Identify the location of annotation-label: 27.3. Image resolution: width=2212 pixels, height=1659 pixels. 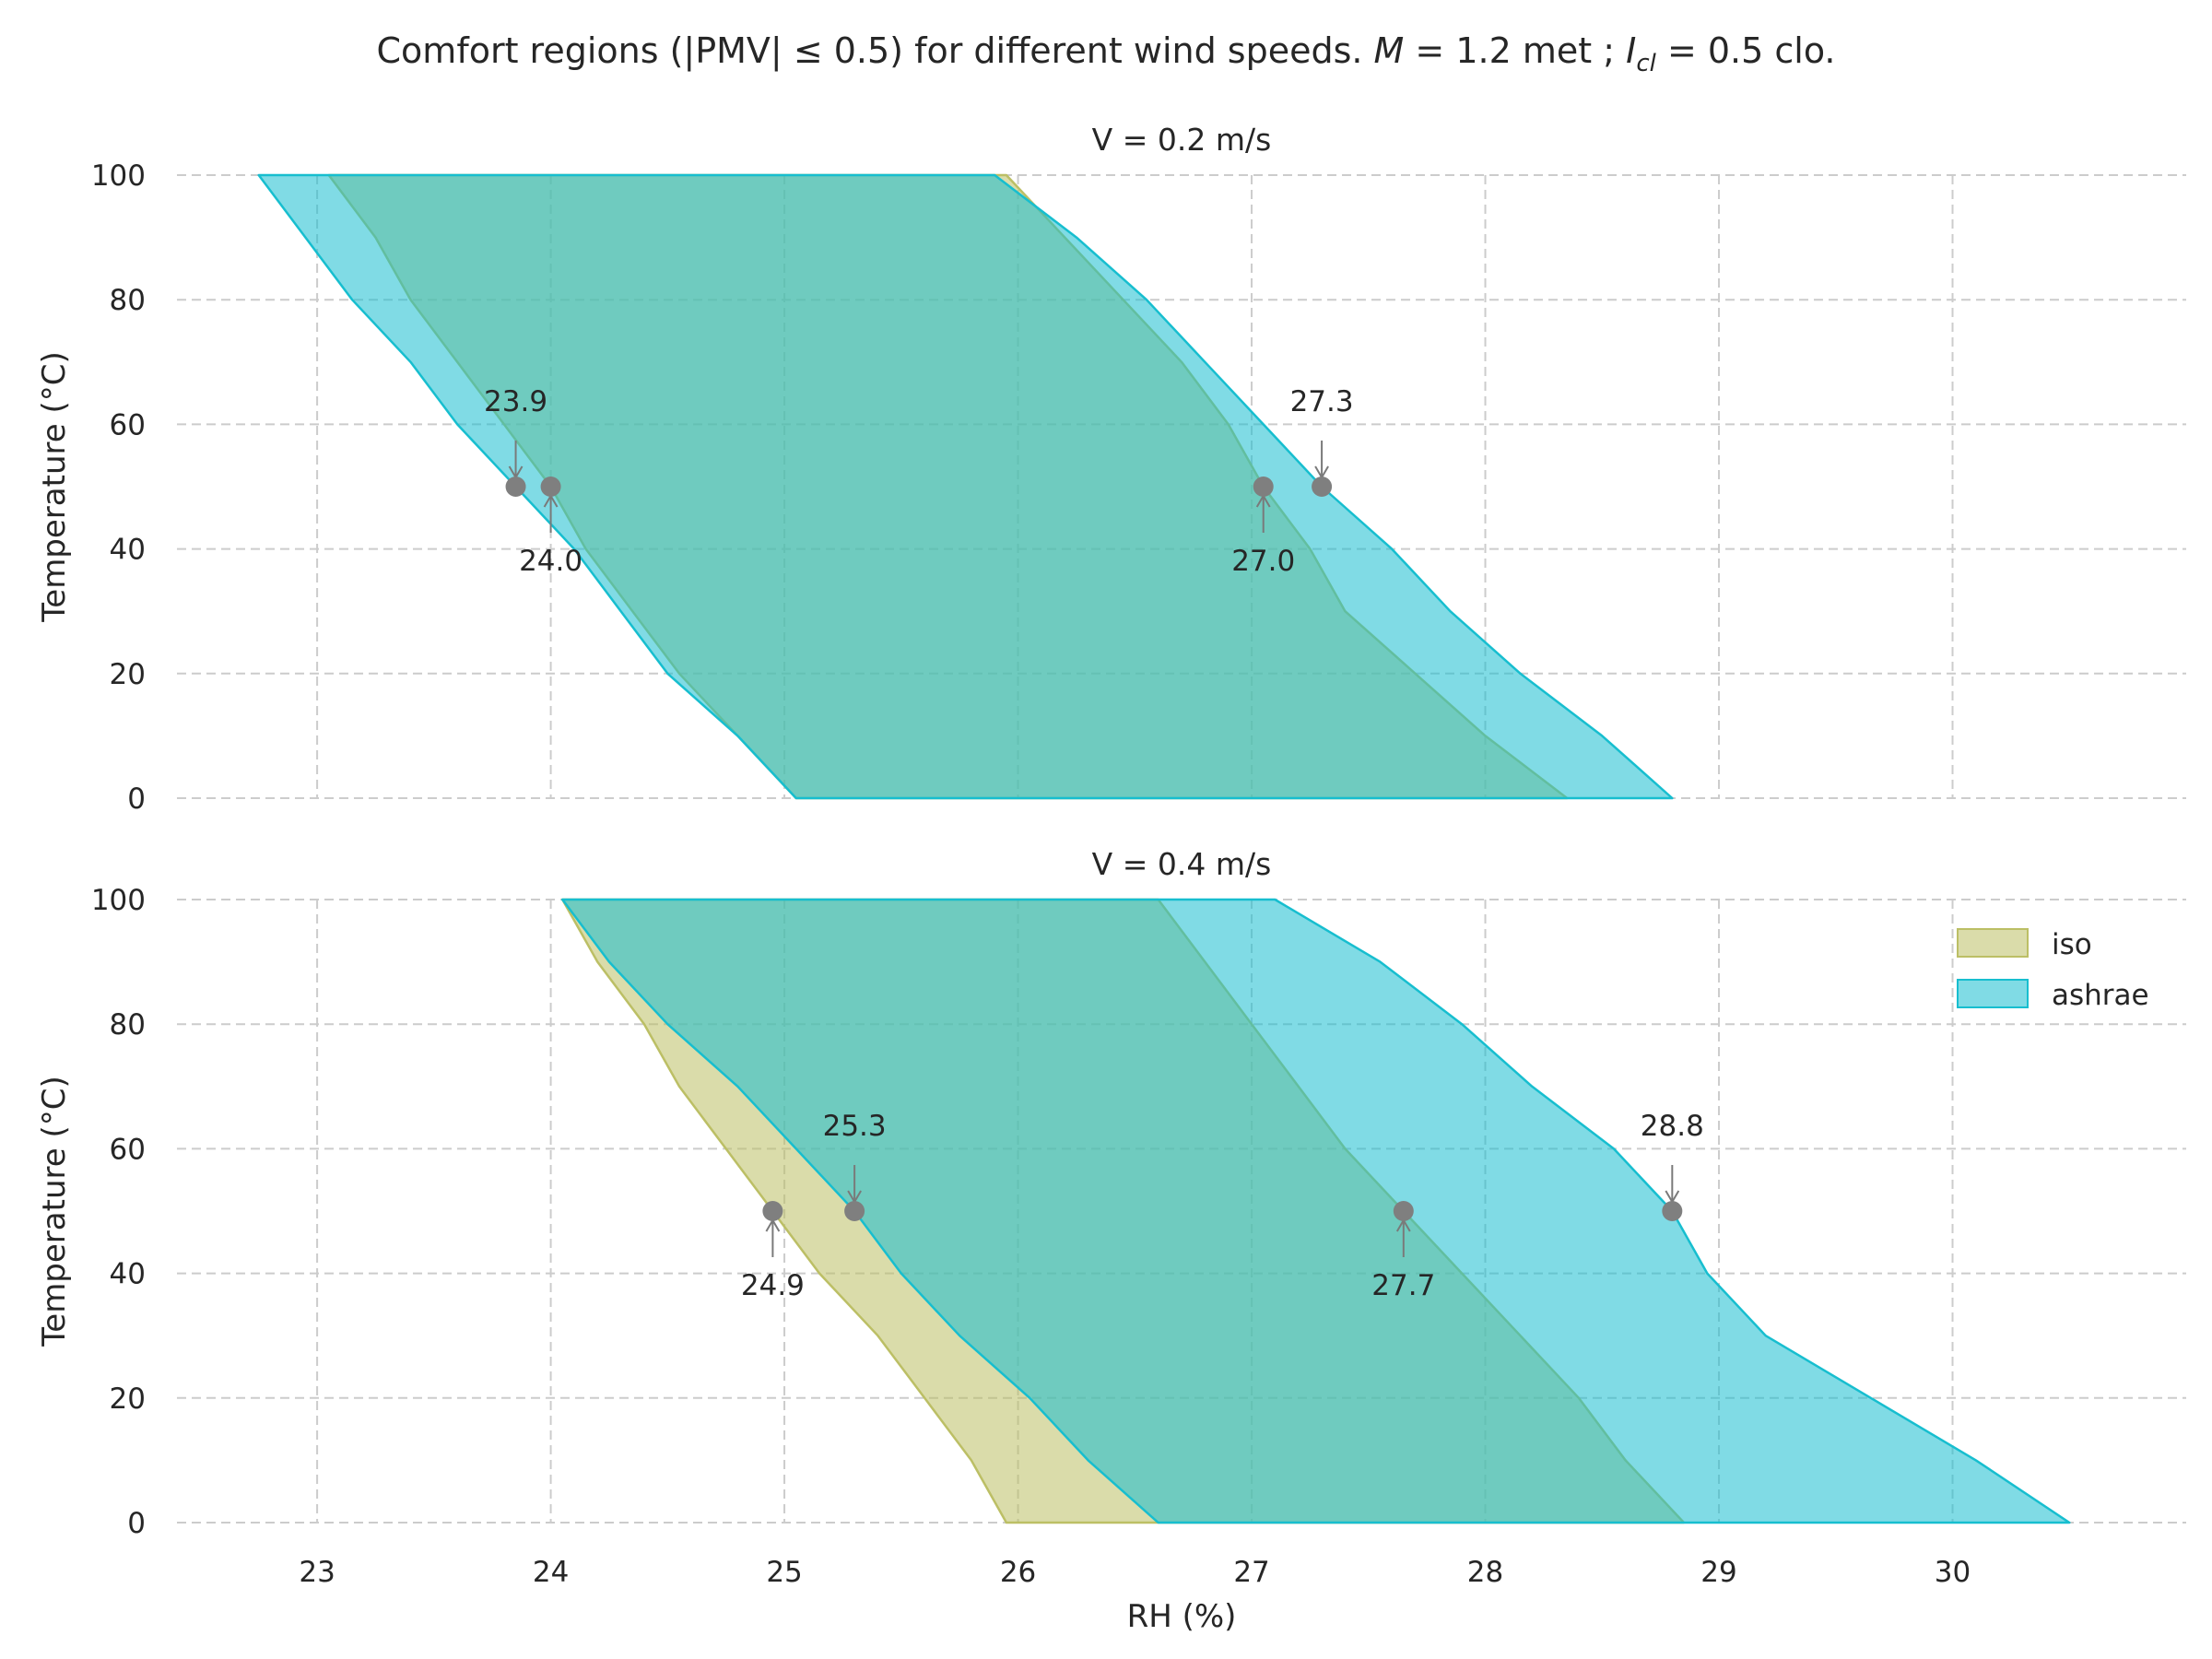
(1322, 401).